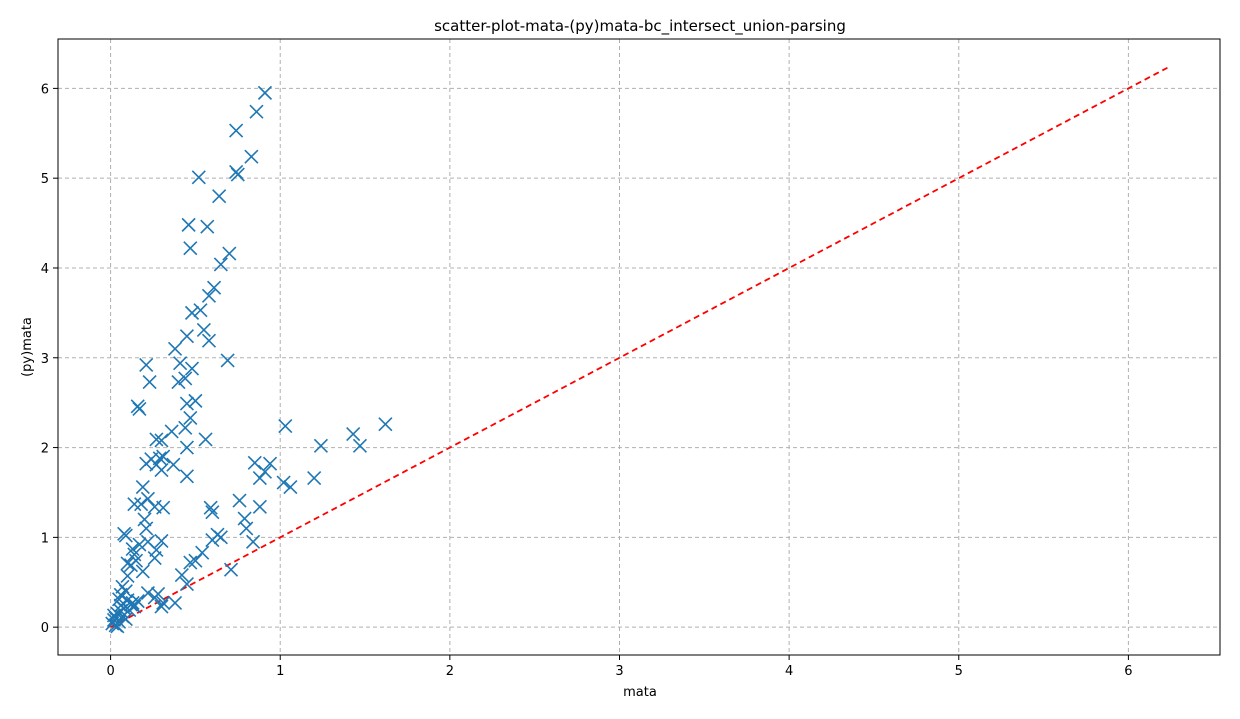  Describe the element at coordinates (450, 671) in the screenshot. I see `x-tick-label: 2` at that location.